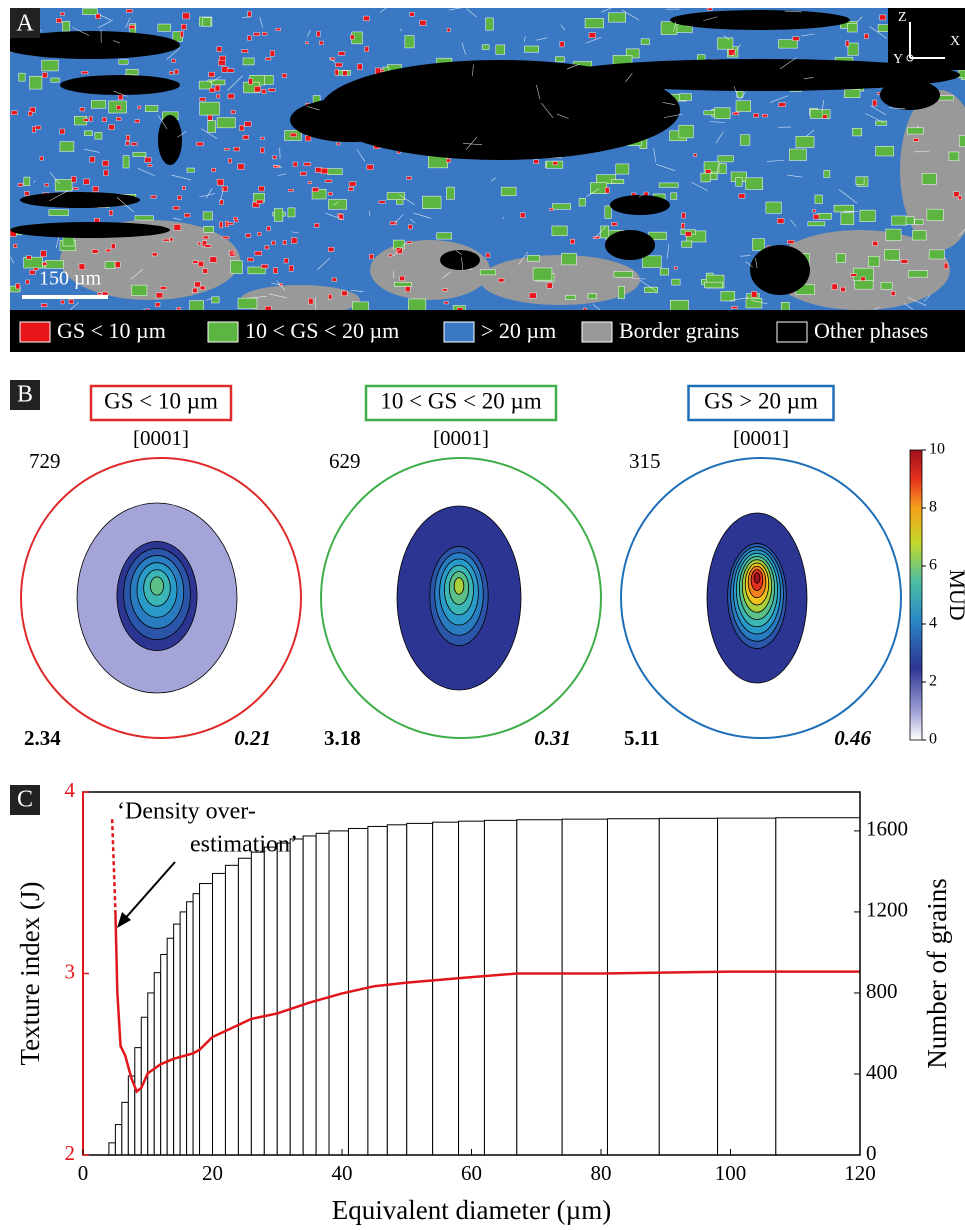 The height and width of the screenshot is (1230, 965). I want to click on y-tick-label: 4, so click(70, 790).